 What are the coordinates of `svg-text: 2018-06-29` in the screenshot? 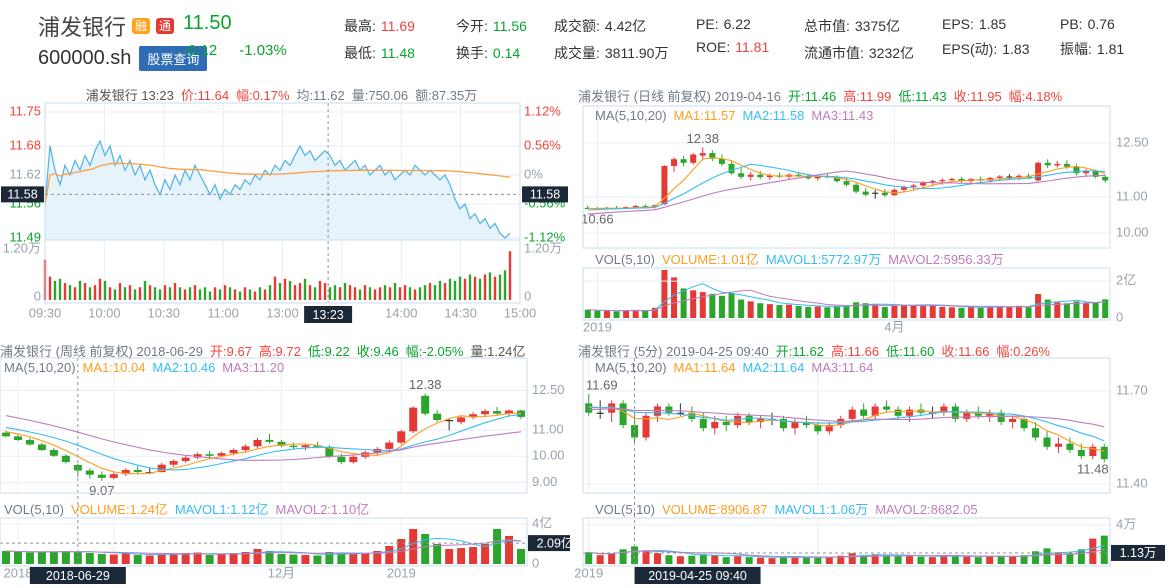 It's located at (78, 576).